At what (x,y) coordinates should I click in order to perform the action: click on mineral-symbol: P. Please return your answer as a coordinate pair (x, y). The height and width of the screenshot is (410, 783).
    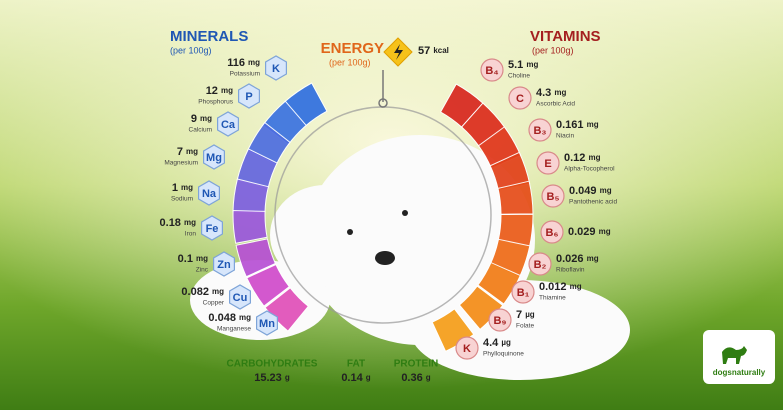
    Looking at the image, I should click on (248, 97).